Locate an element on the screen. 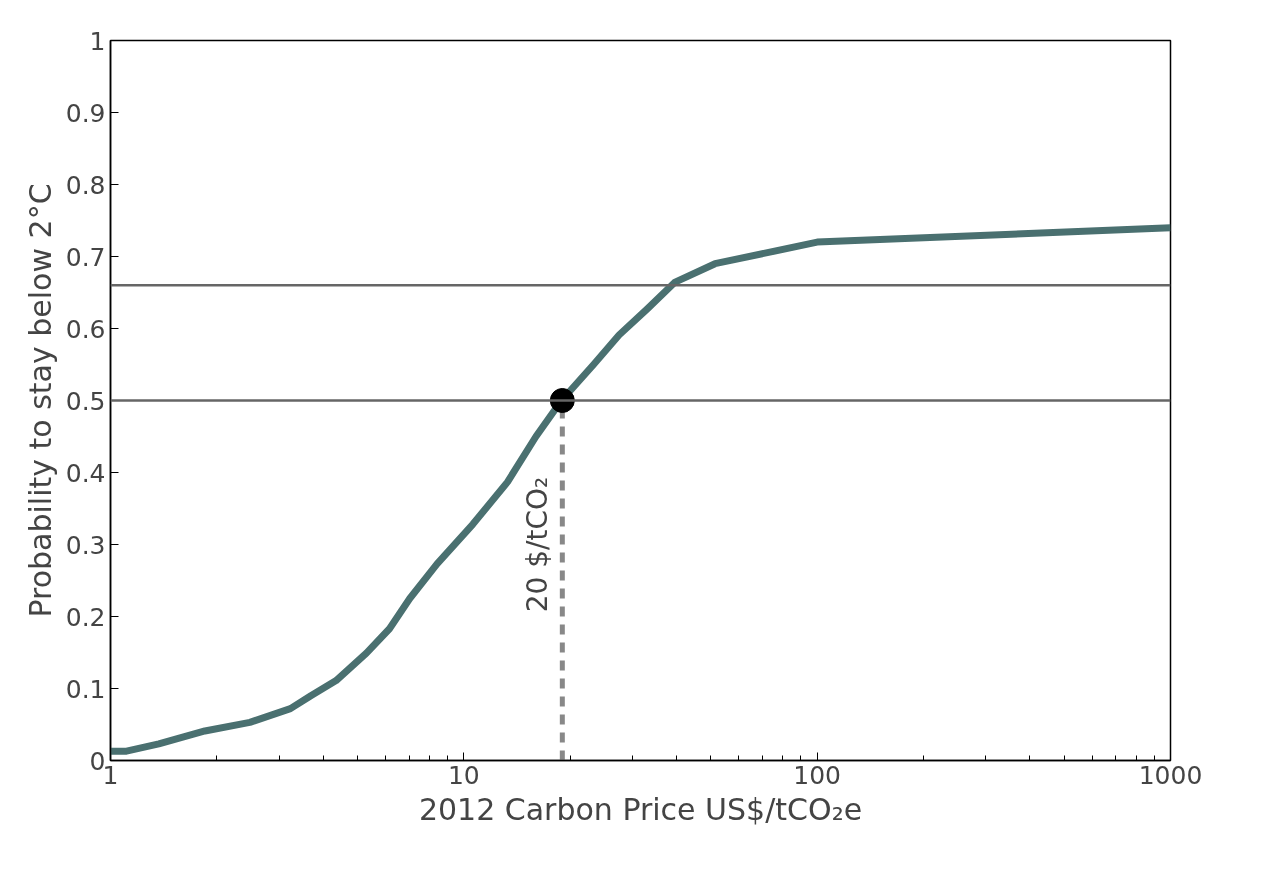  y-tick-label: 0.4 is located at coordinates (85, 473).